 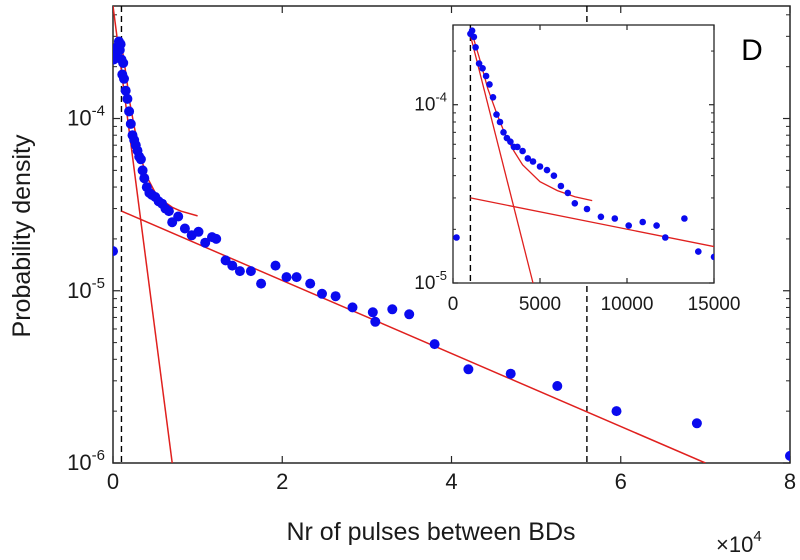 What do you see at coordinates (790, 481) in the screenshot?
I see `main-x-tick-label: 8` at bounding box center [790, 481].